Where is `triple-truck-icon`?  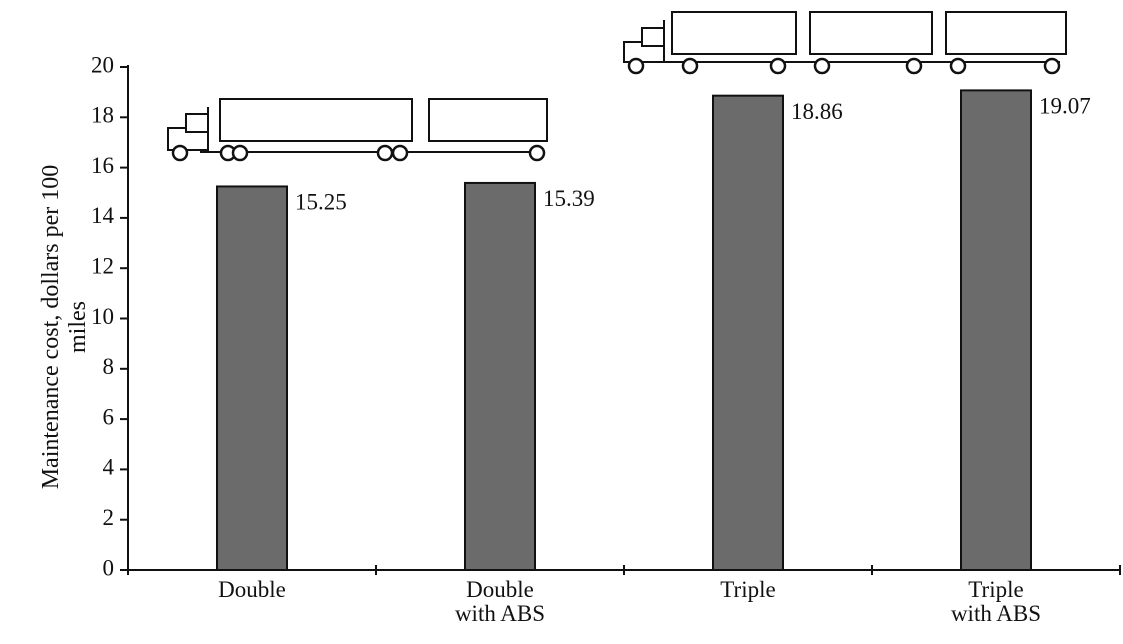
triple-truck-icon is located at coordinates (845, 43).